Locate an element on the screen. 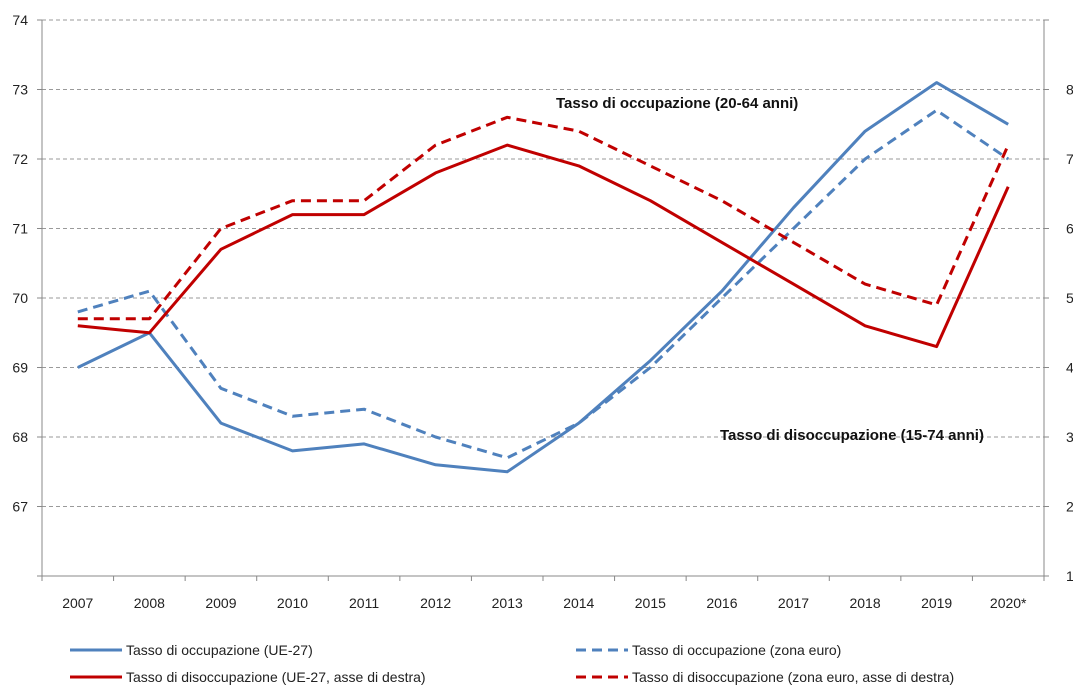  x-tick-label: 2018 is located at coordinates (864, 603).